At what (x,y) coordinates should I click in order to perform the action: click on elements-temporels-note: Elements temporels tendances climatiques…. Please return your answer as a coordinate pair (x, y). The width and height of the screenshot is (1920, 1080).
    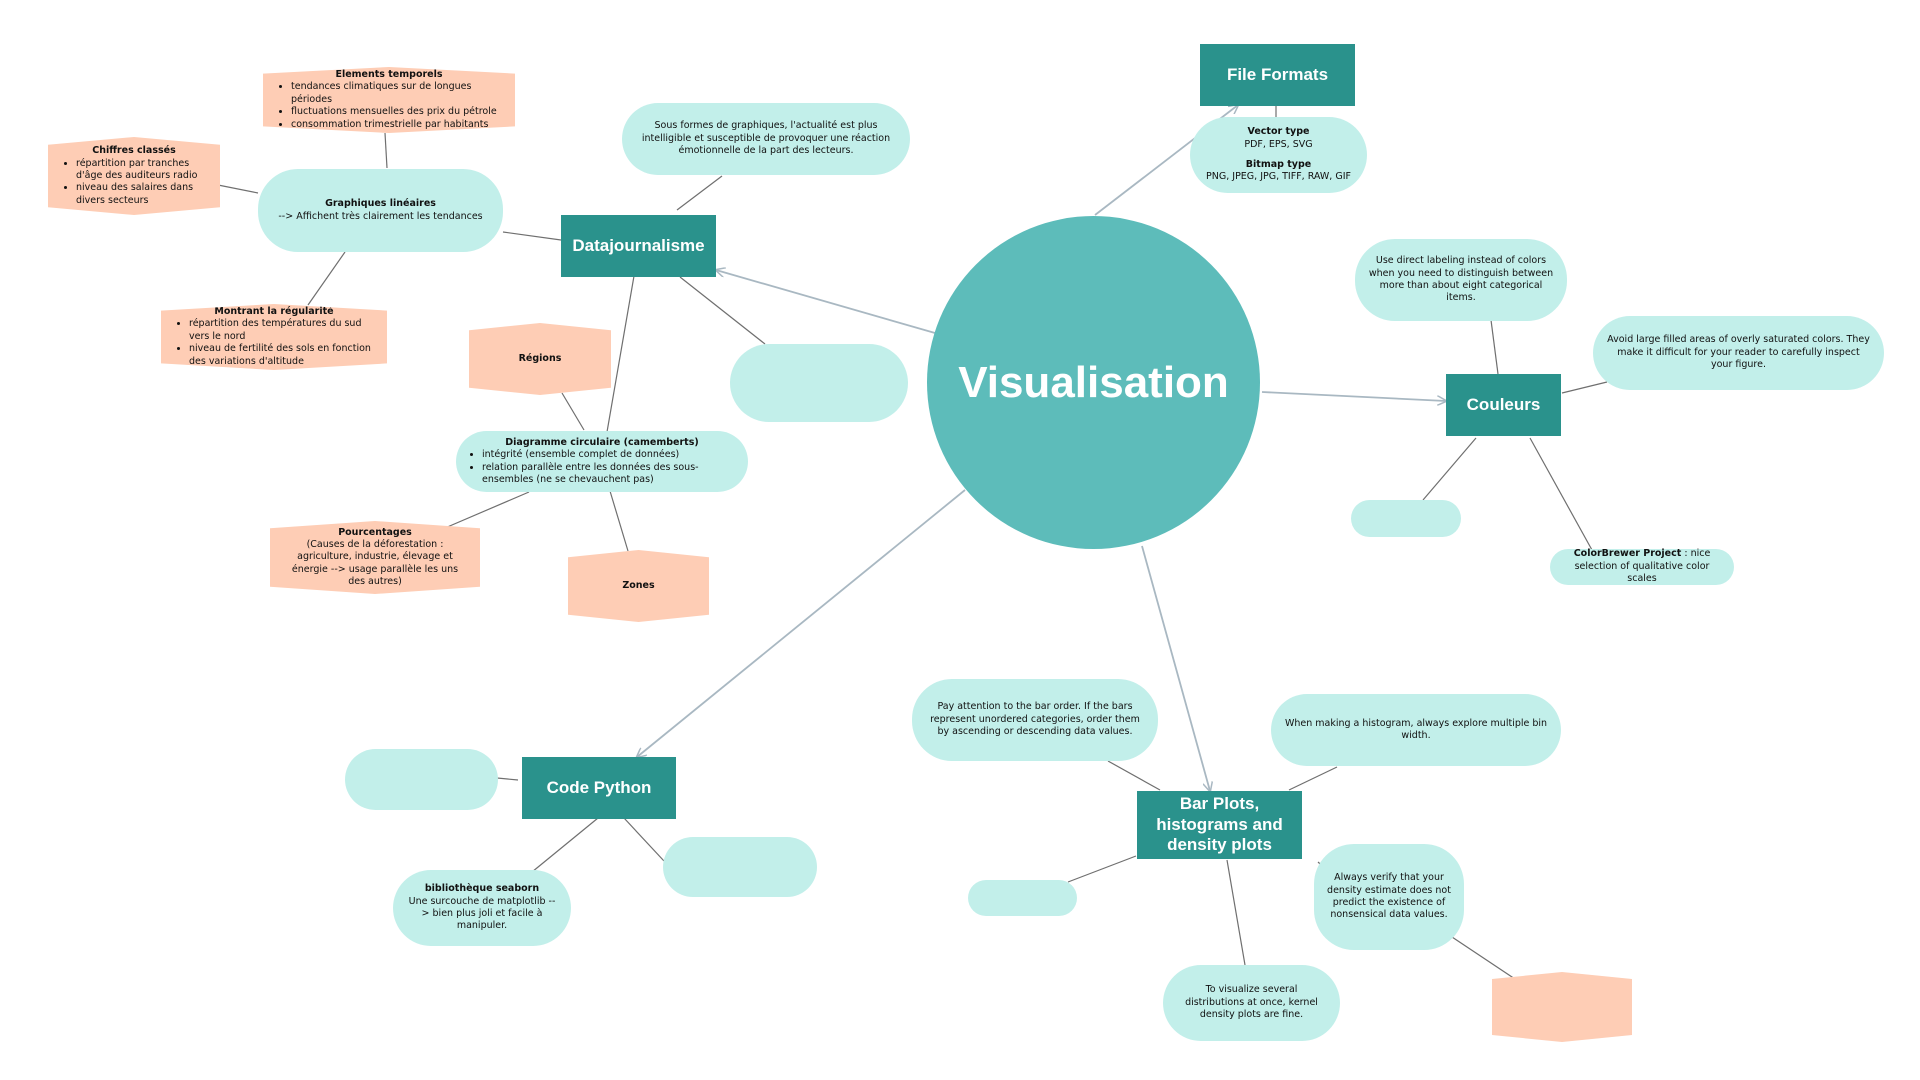
    Looking at the image, I should click on (389, 100).